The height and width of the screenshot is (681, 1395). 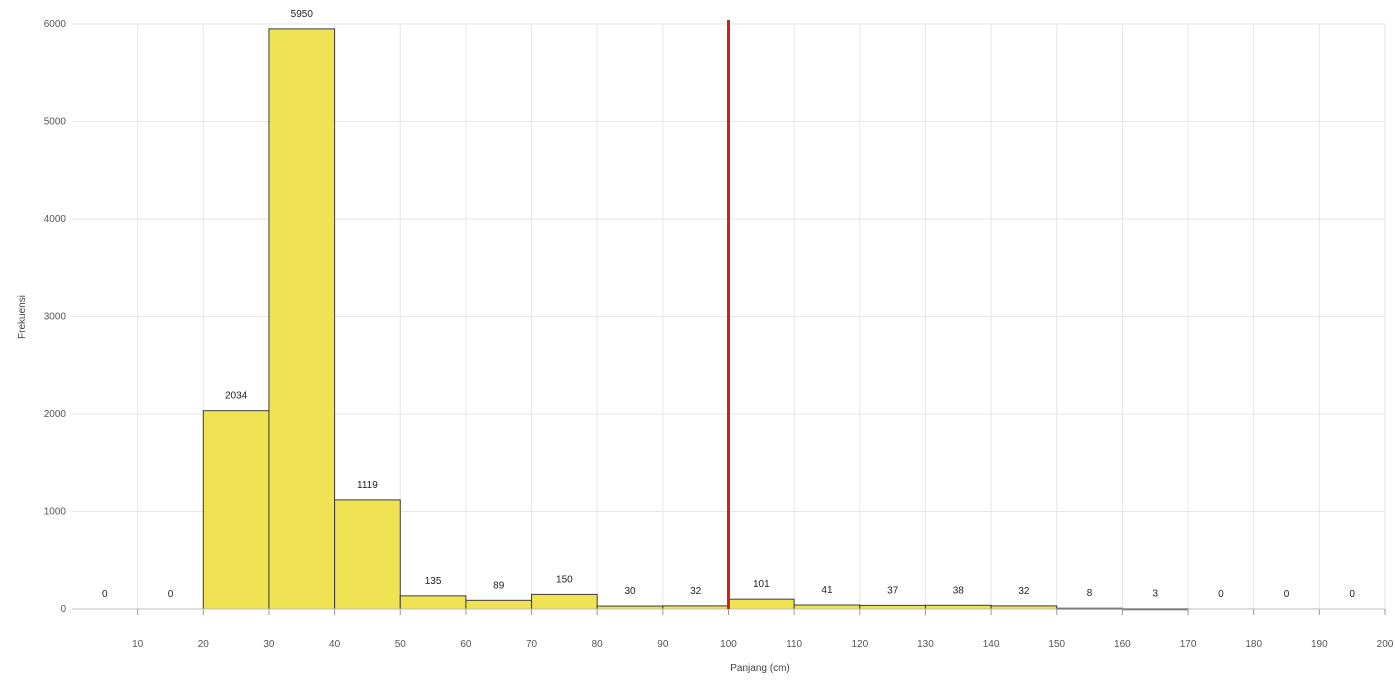 I want to click on y-tick-label: 5000, so click(x=55, y=122).